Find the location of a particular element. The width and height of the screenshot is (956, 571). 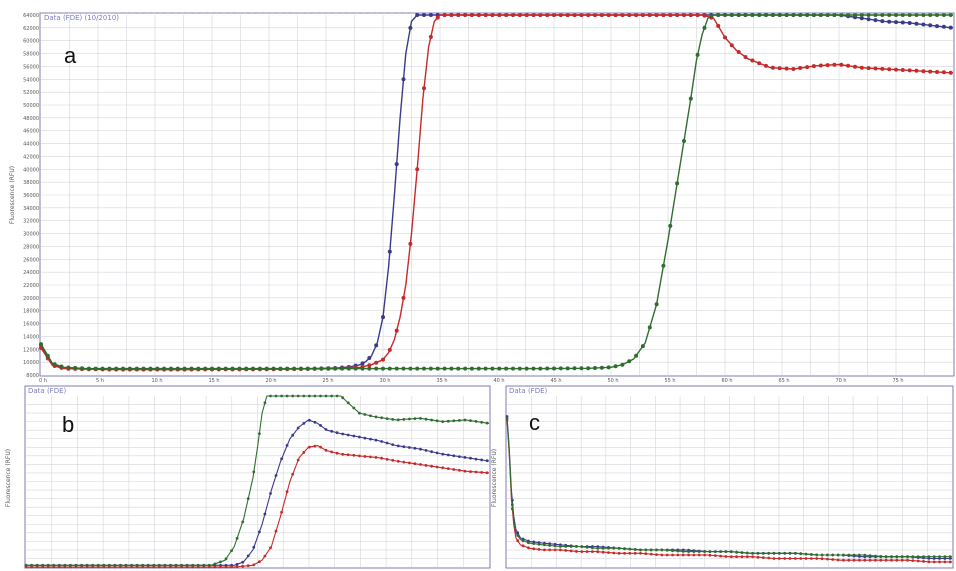

y-tick-label: 22000 is located at coordinates (31, 286).